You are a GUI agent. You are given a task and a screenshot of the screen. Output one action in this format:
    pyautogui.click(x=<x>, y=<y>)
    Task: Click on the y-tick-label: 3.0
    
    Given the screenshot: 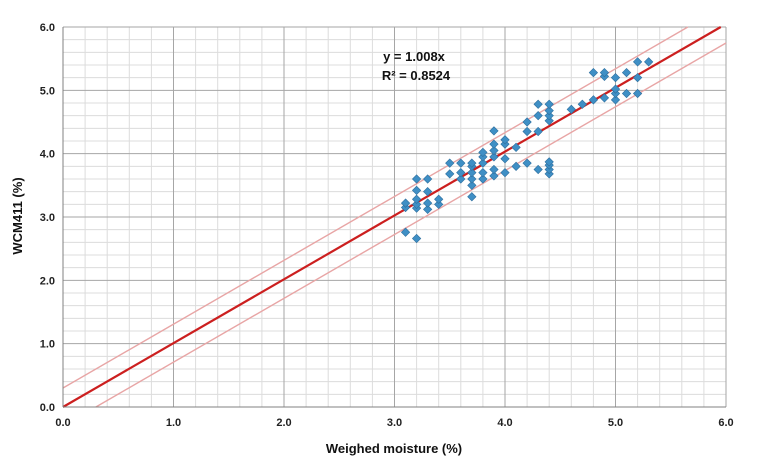 What is the action you would take?
    pyautogui.click(x=47, y=218)
    